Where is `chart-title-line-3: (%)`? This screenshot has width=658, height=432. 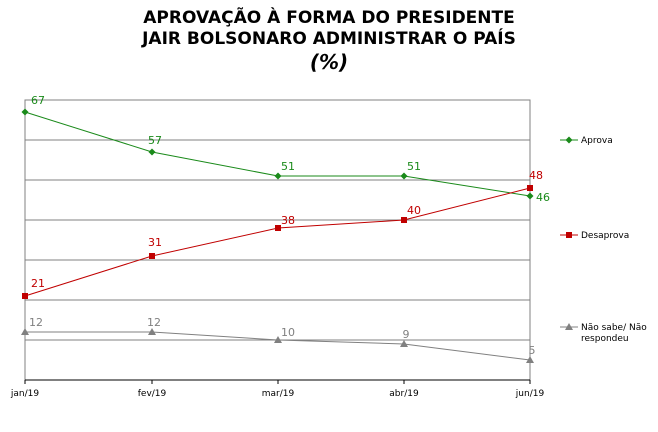
chart-title-line-3: (%) is located at coordinates (329, 62).